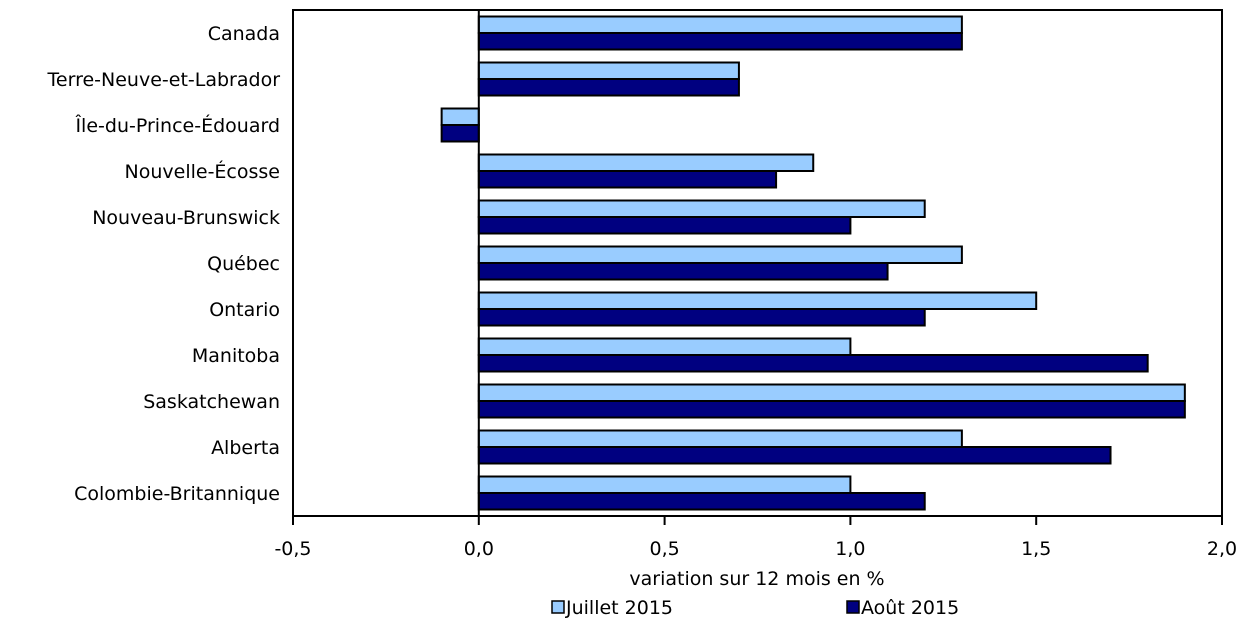  I want to click on category-label: Saskatchewan, so click(211, 402).